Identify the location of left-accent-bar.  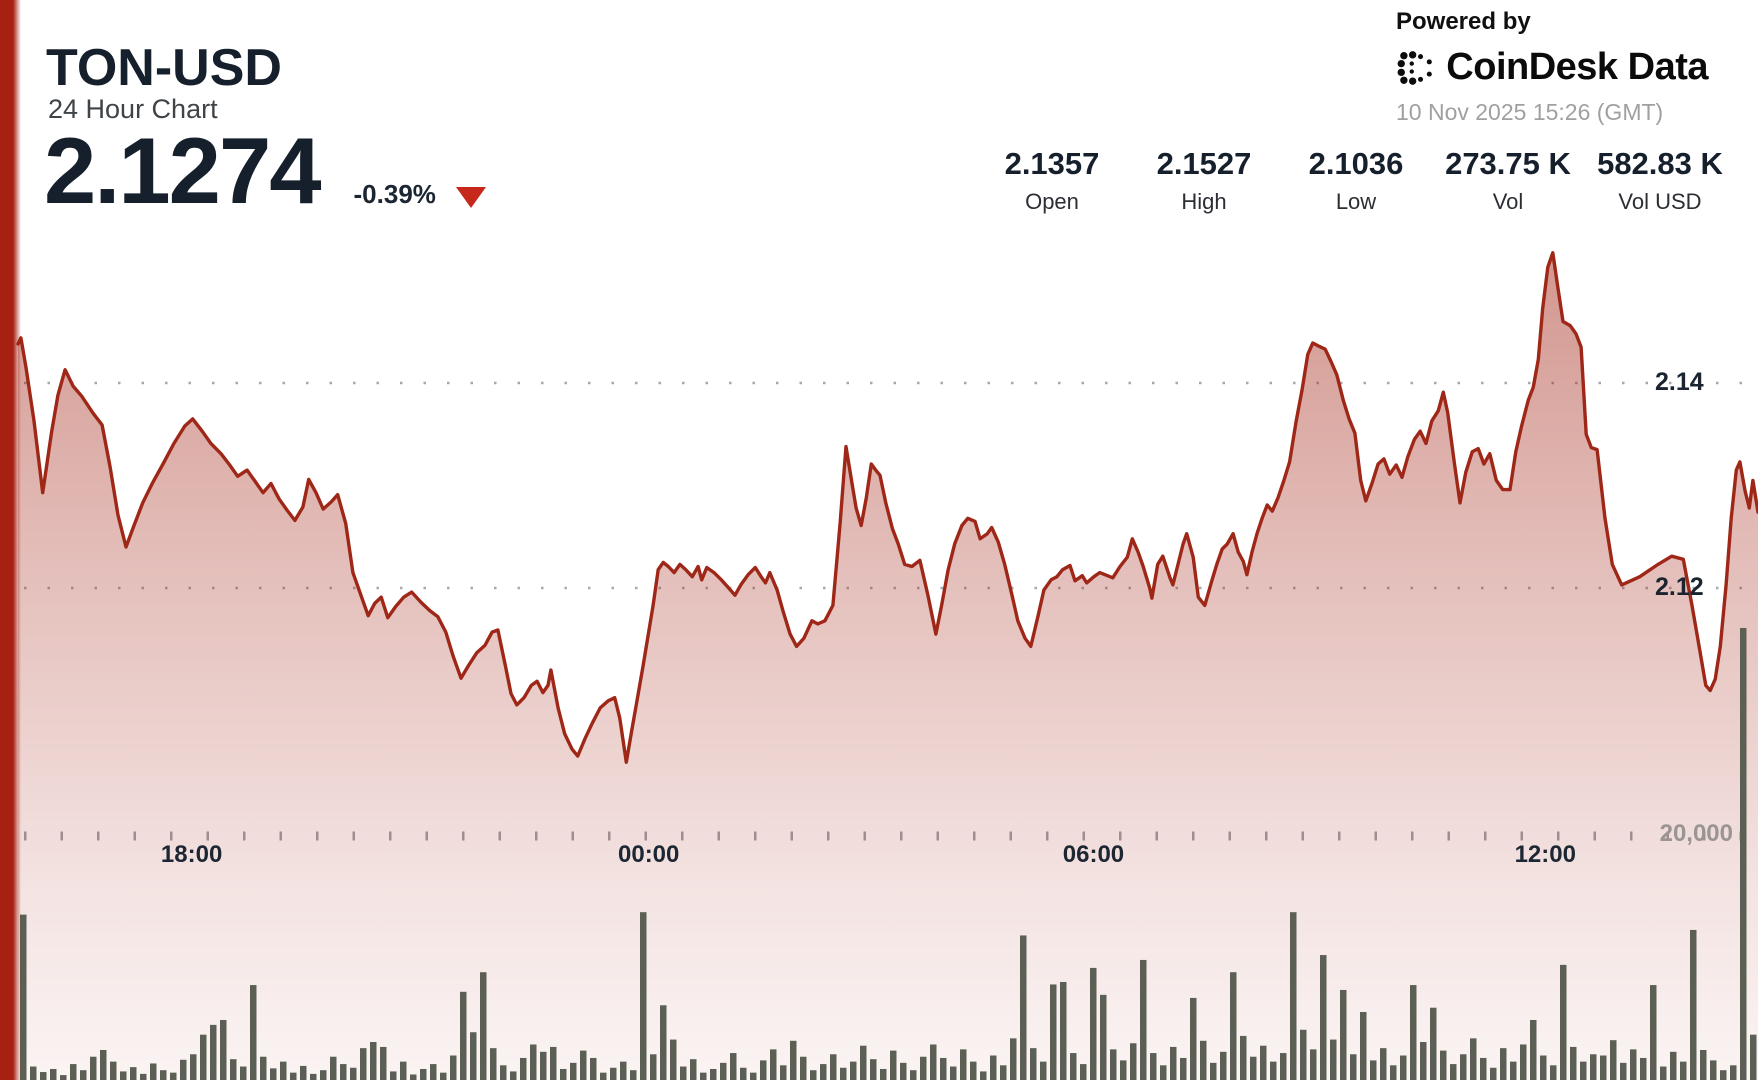
(11, 540).